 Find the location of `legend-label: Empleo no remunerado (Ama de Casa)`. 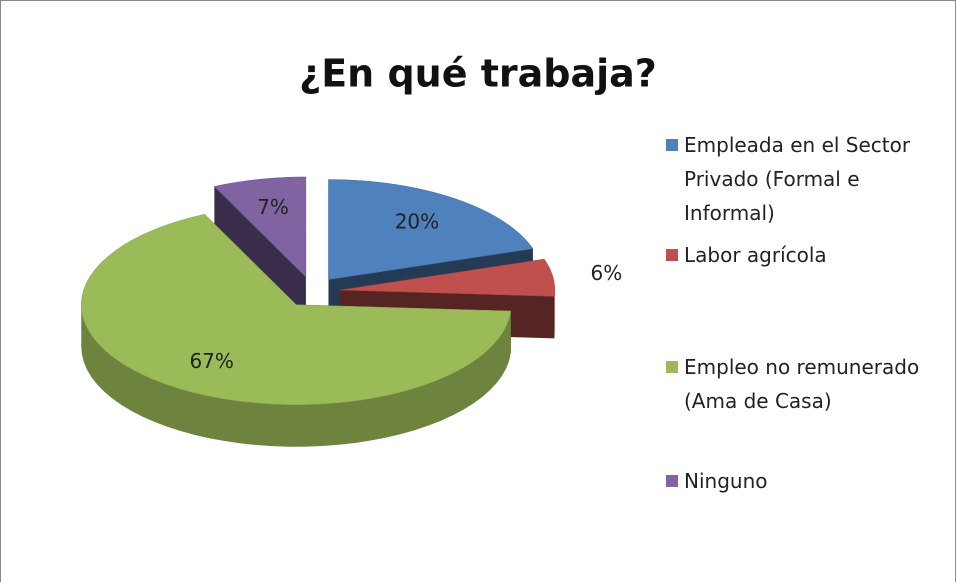

legend-label: Empleo no remunerado (Ama de Casa) is located at coordinates (802, 384).